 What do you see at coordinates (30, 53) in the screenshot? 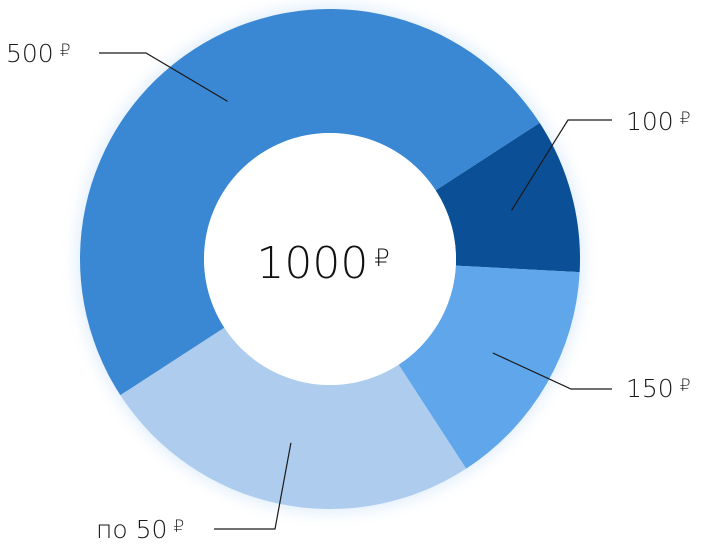
I see `slice-label-value: 500` at bounding box center [30, 53].